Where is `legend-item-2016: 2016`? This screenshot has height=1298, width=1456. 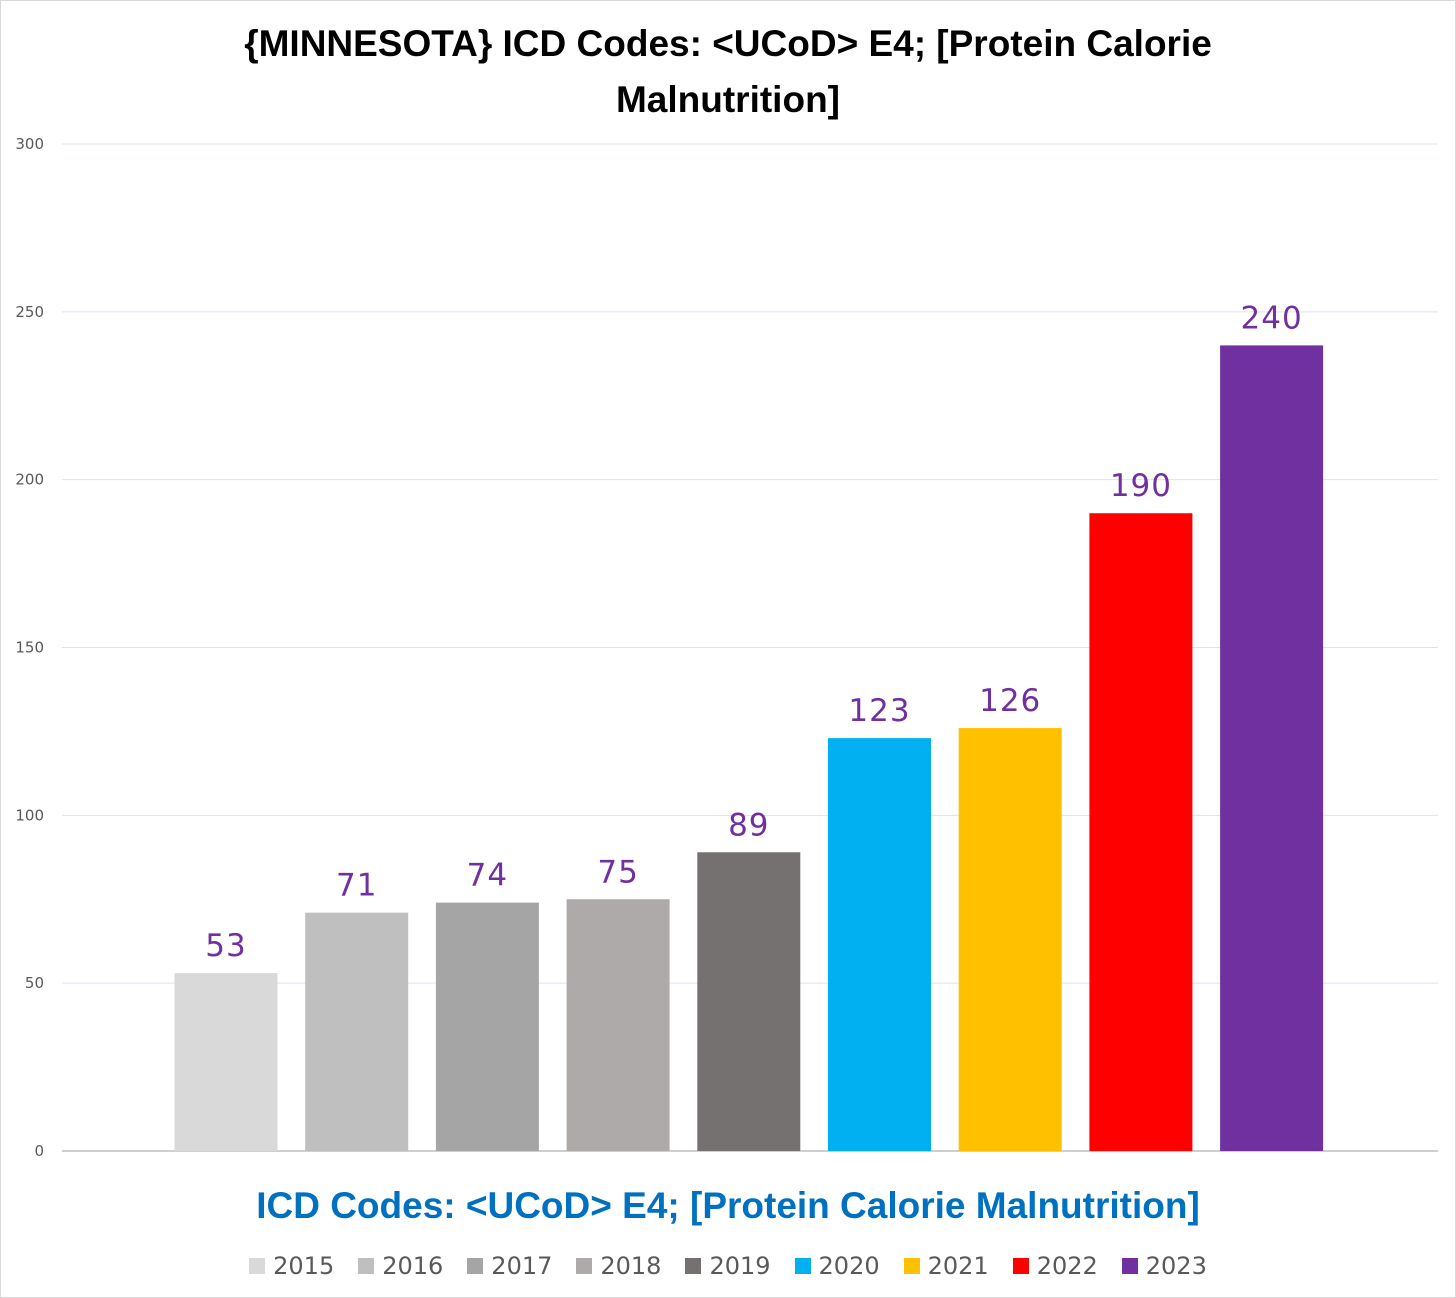
legend-item-2016: 2016 is located at coordinates (400, 1266).